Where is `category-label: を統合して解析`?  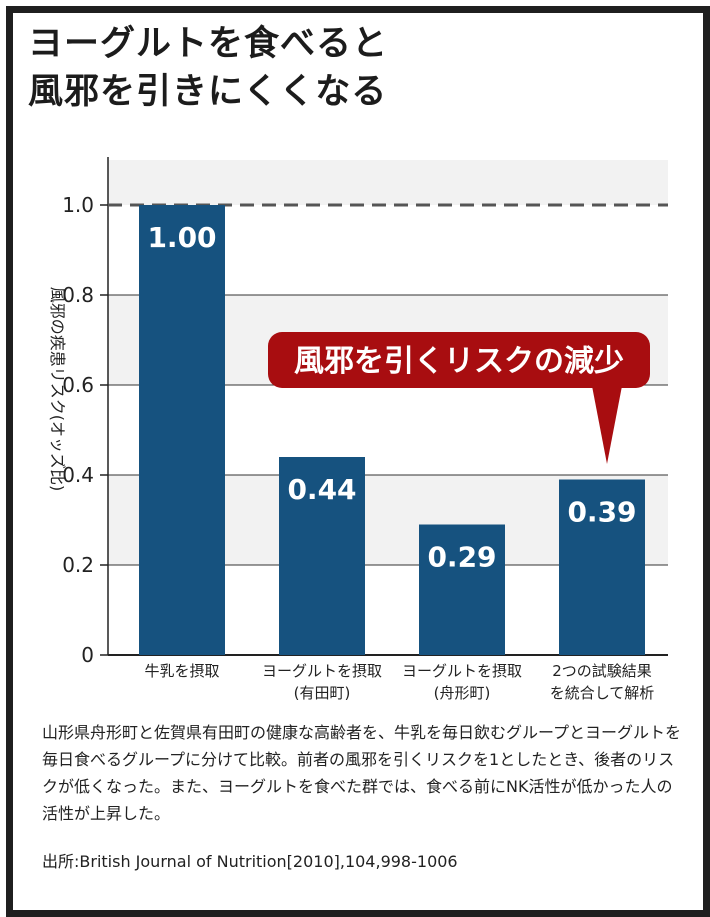
category-label: を統合して解析 is located at coordinates (602, 693).